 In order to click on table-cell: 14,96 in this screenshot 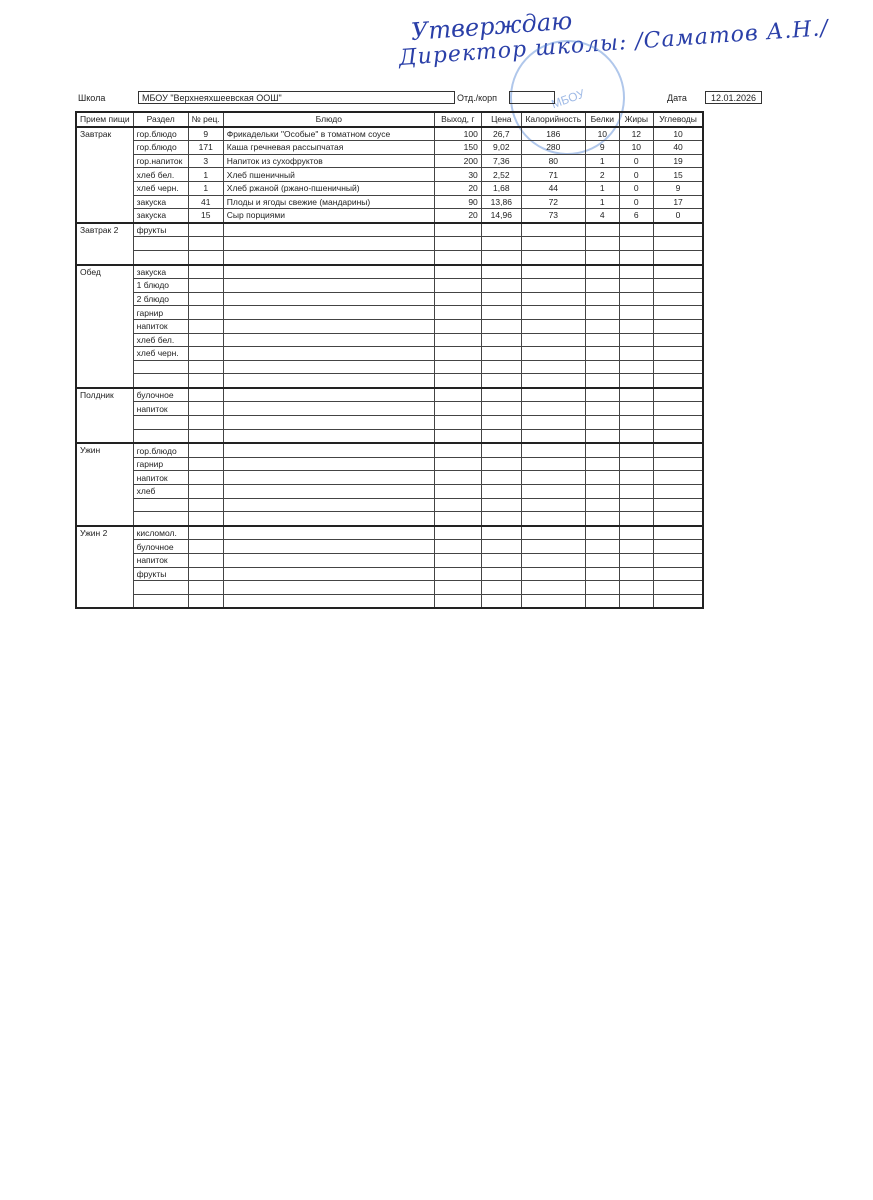, I will do `click(501, 216)`.